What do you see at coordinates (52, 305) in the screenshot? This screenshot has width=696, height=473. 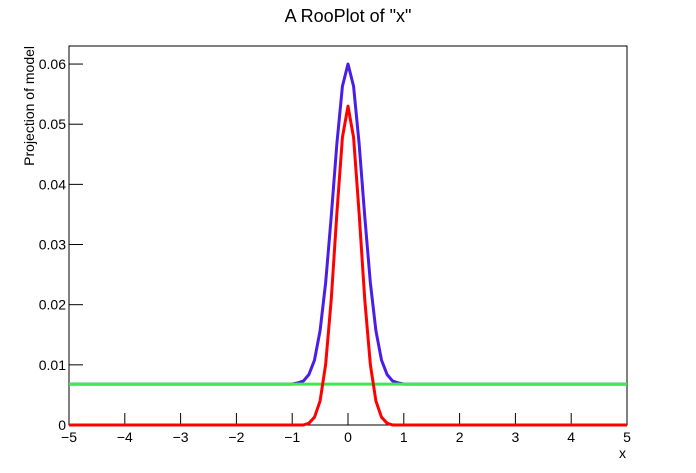 I see `y-tick-label: 0.02` at bounding box center [52, 305].